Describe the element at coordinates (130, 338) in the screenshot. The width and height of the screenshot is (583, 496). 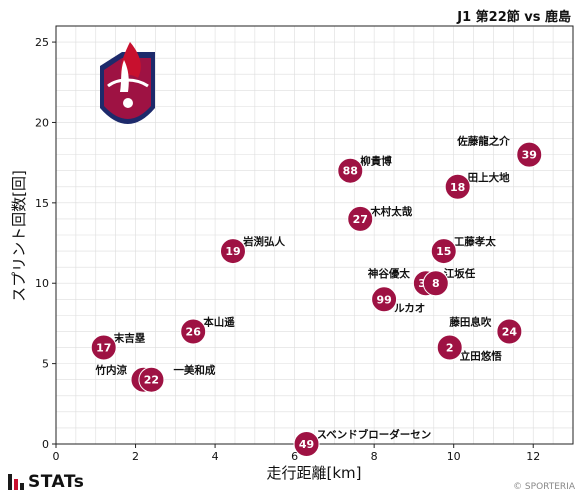
I see `player-name-label: 末吉塁` at that location.